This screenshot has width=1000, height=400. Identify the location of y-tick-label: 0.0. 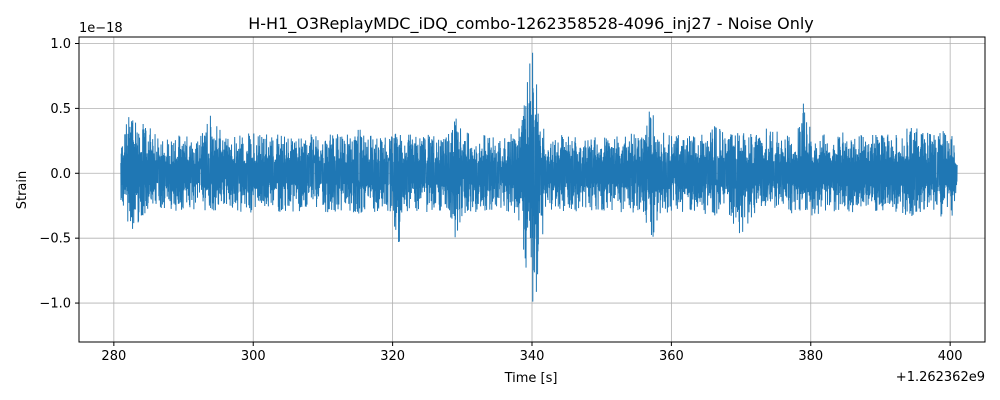
(60, 174).